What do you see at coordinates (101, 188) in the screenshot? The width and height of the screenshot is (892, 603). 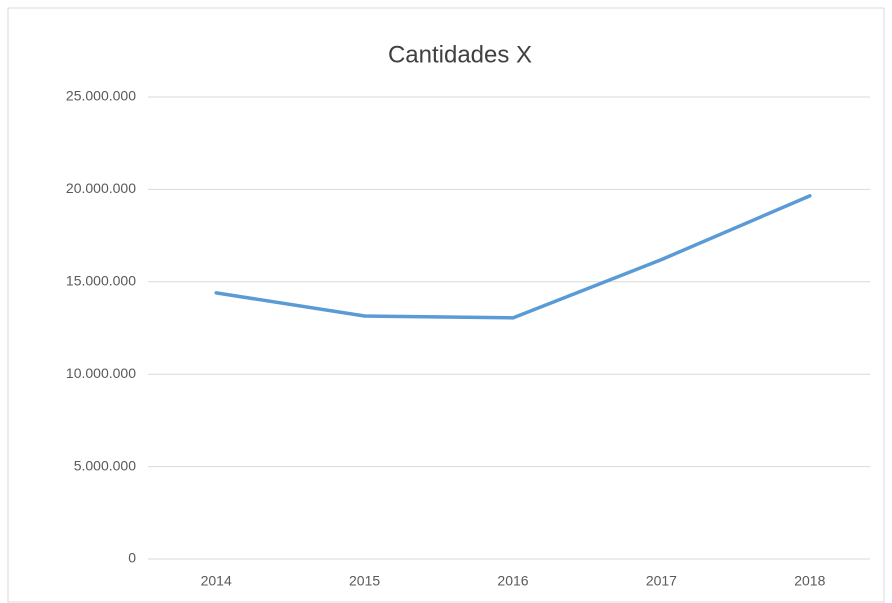 I see `y-tick-label: 20.000.000` at bounding box center [101, 188].